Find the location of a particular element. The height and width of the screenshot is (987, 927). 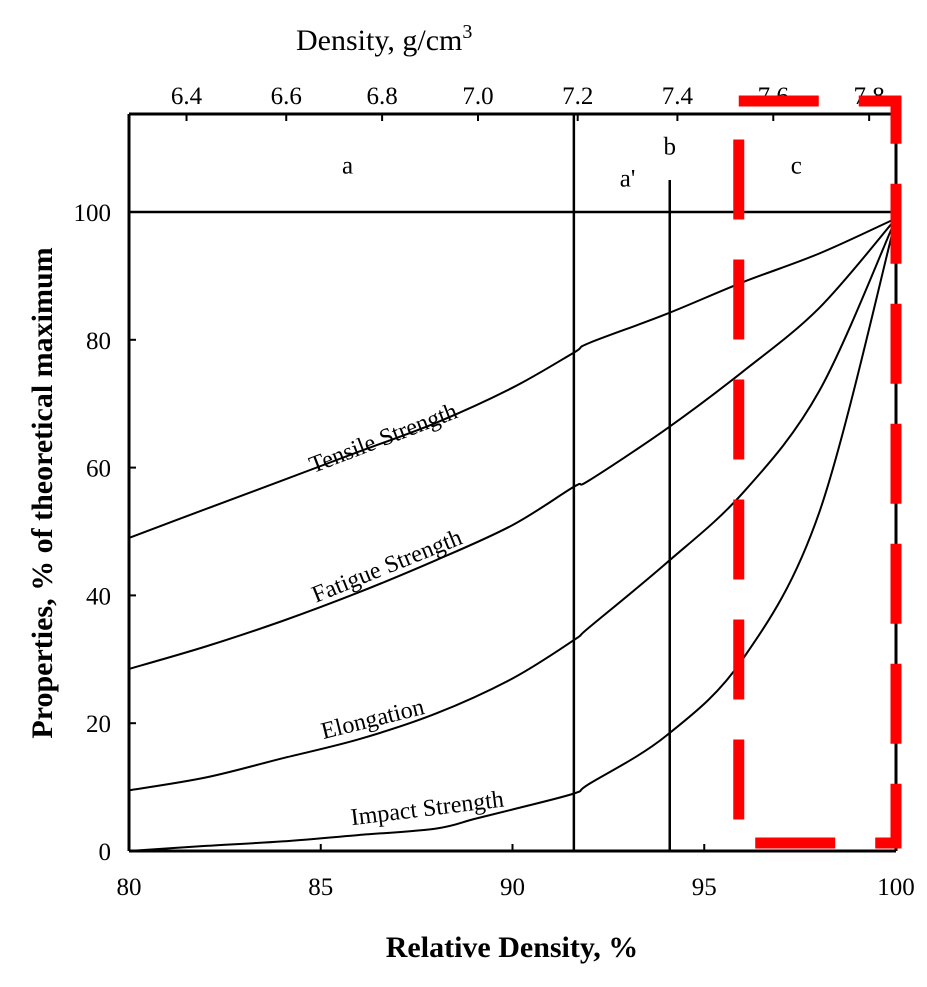

top-axis-title: Density, g/cm3 is located at coordinates (384, 39).